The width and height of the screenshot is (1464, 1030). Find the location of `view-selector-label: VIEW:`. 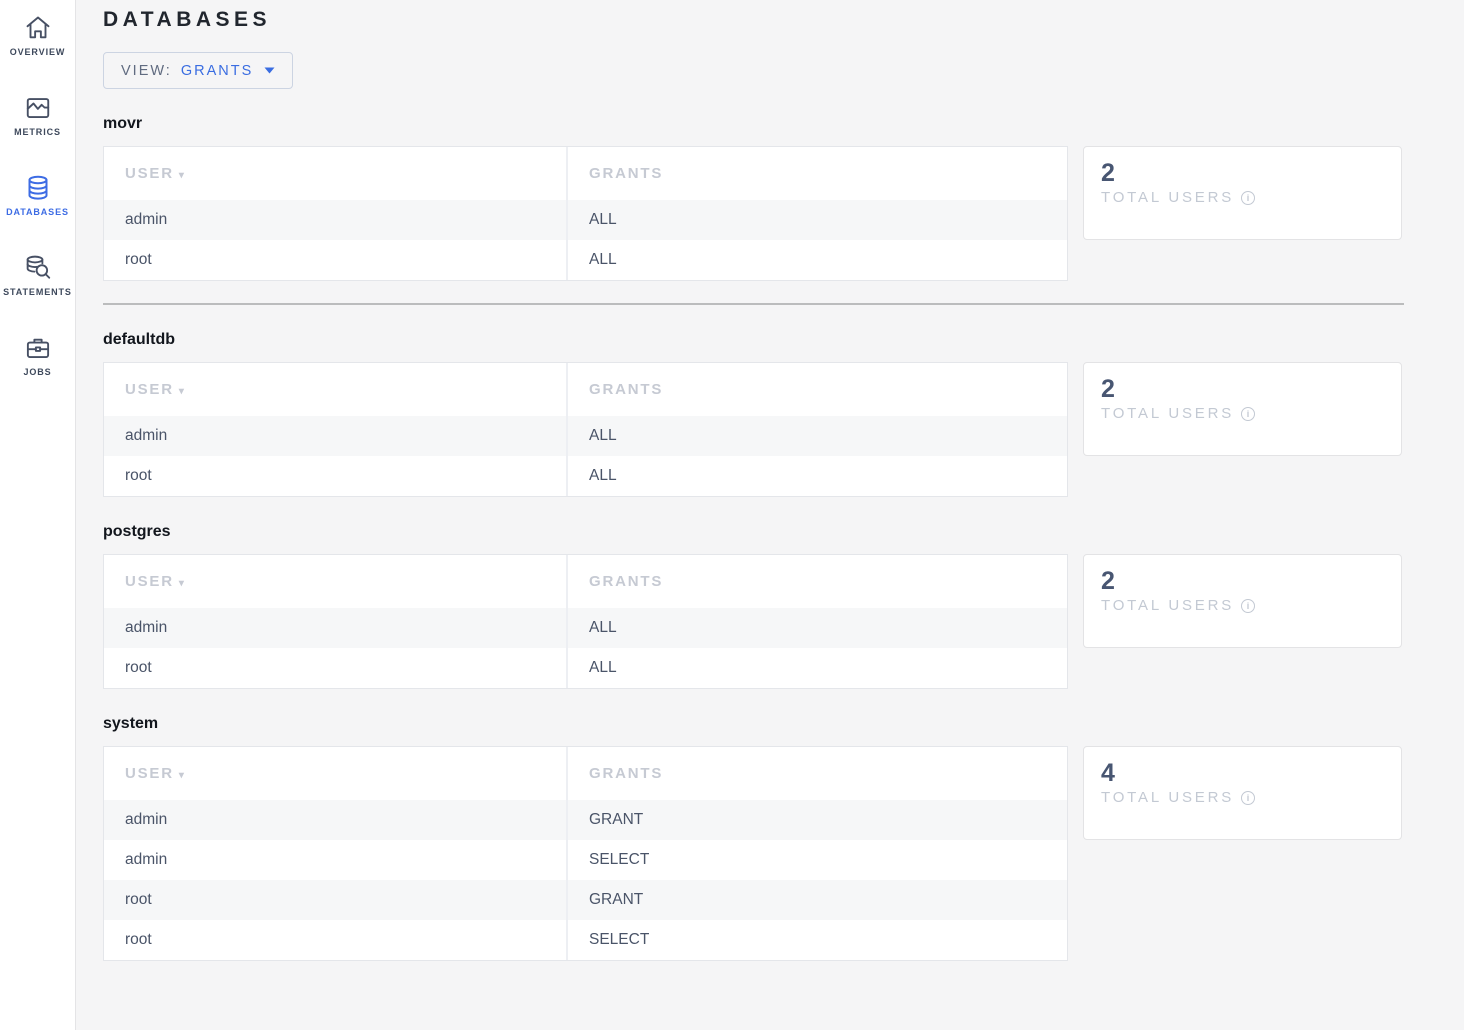

view-selector-label: VIEW: is located at coordinates (146, 70).